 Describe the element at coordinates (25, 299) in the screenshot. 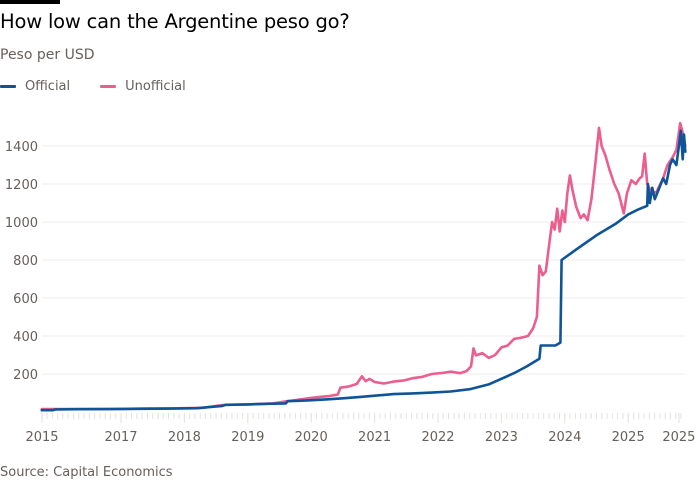

I see `y-tick-label: 600` at that location.